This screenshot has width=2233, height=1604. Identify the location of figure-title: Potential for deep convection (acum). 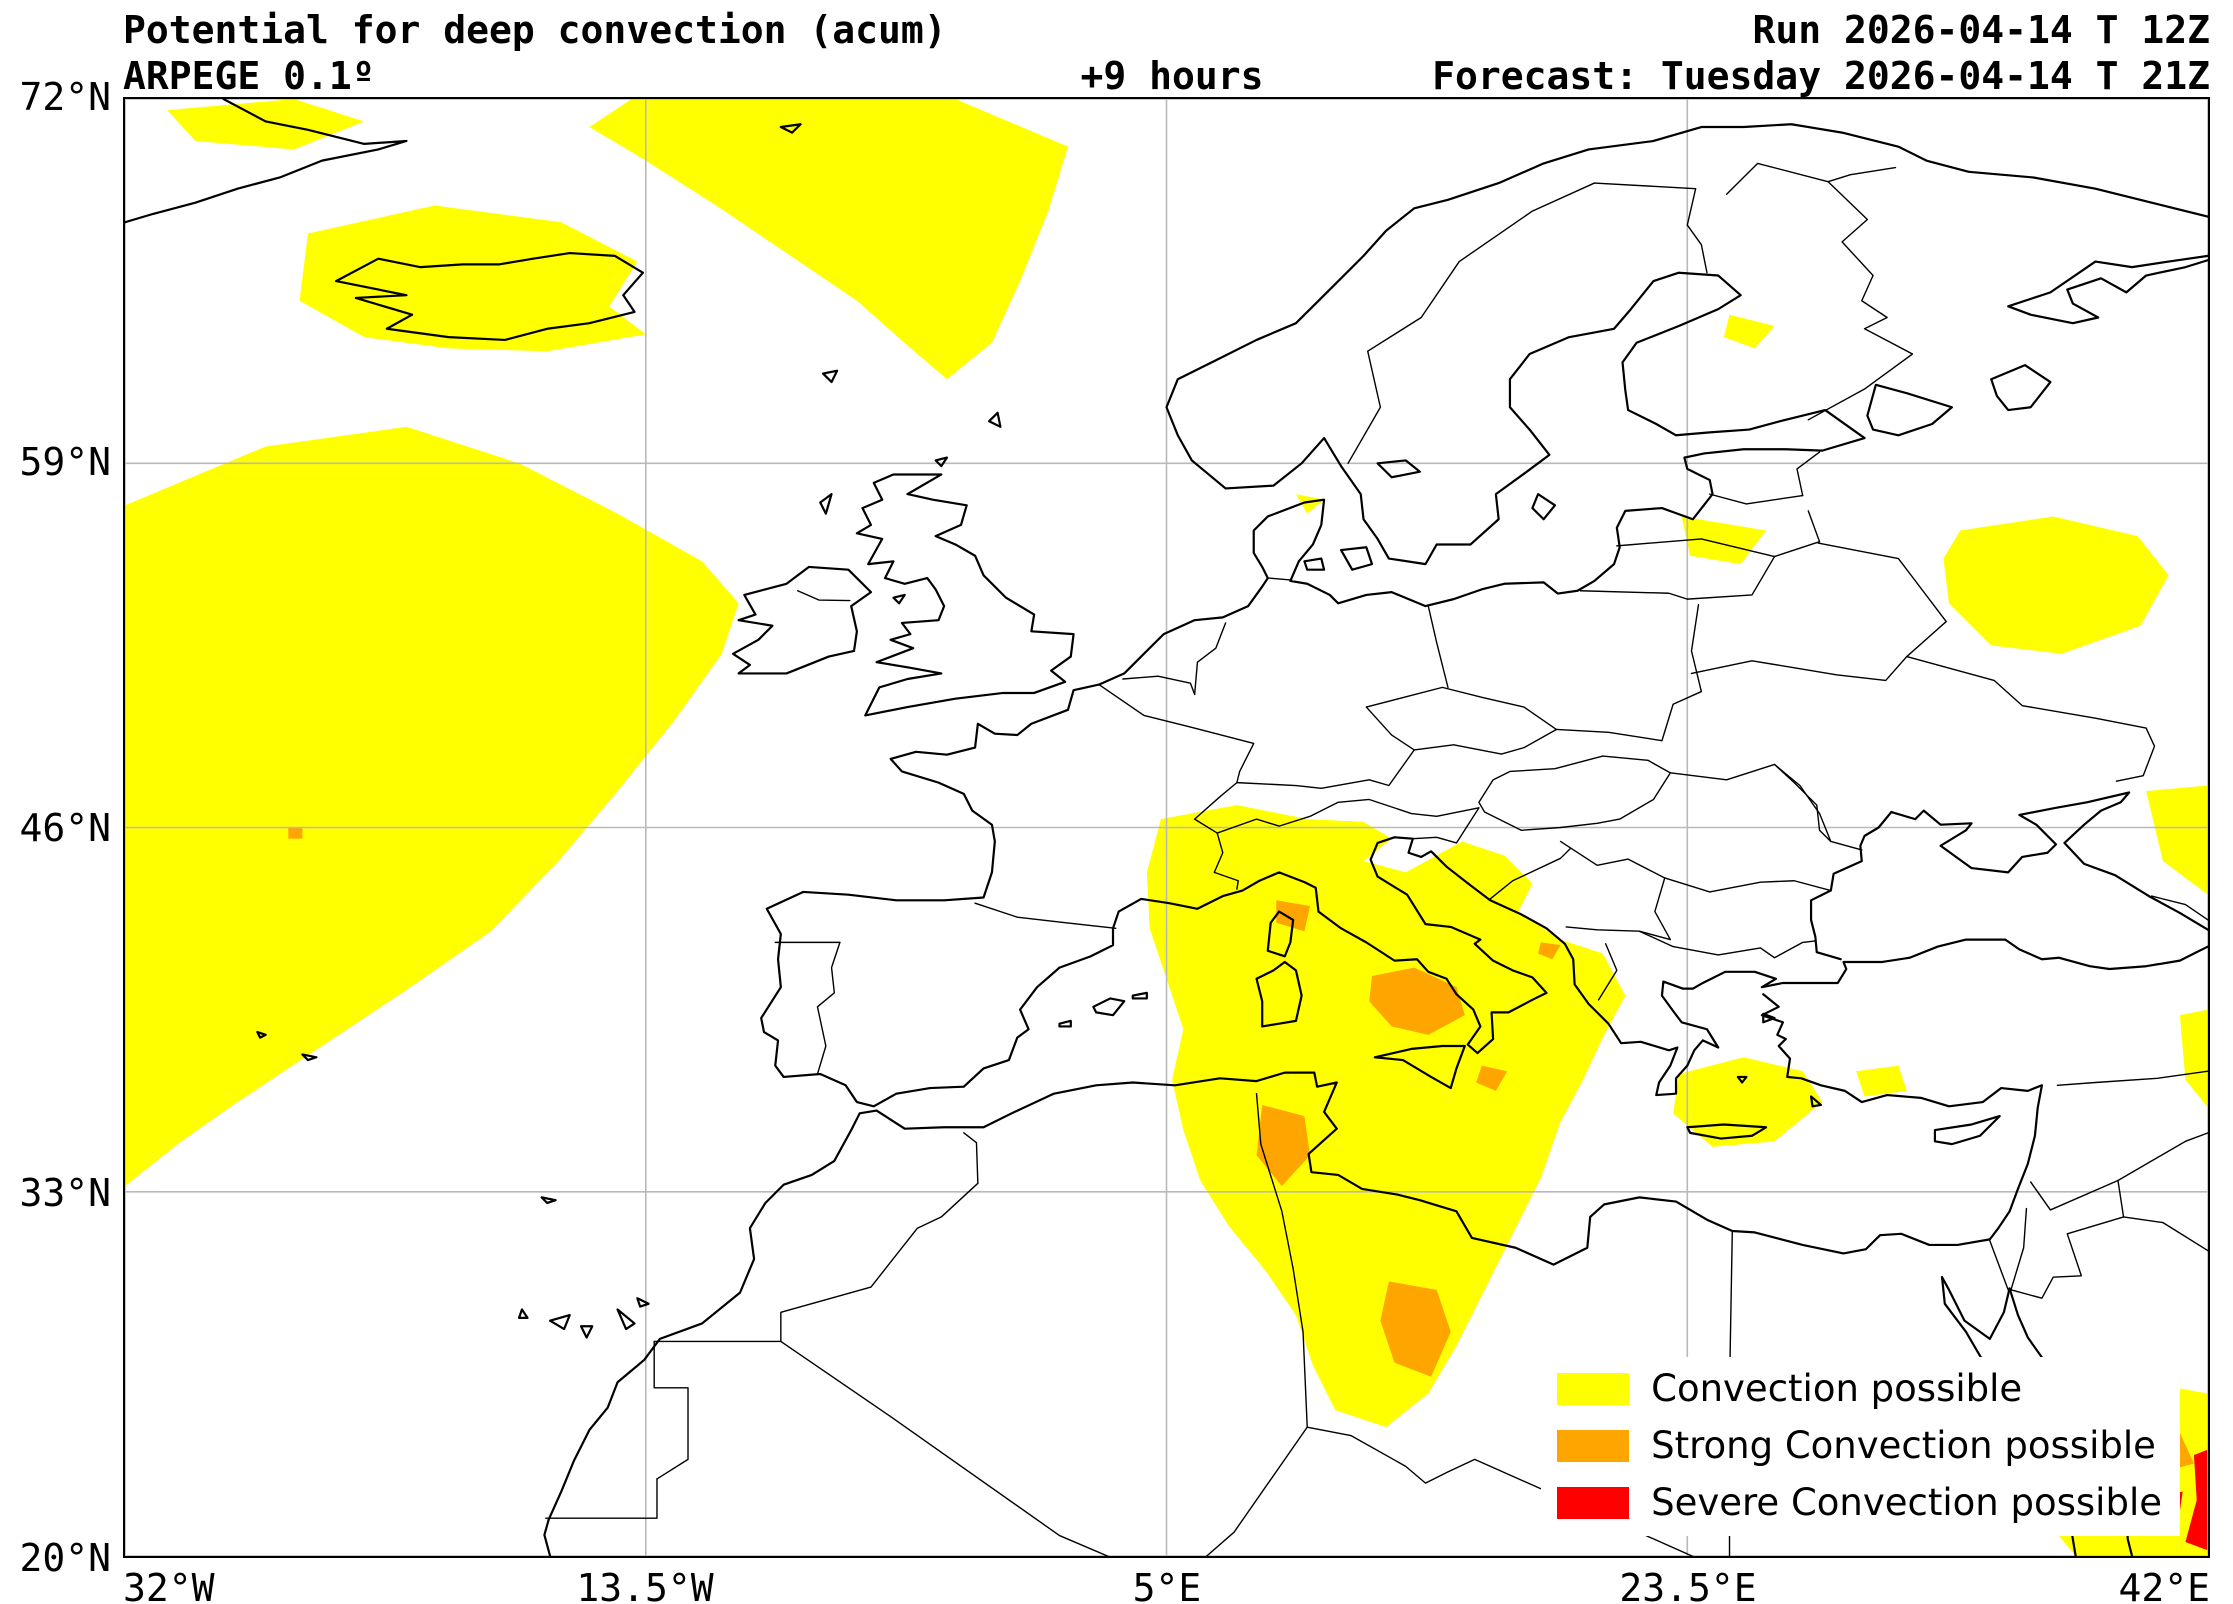
(535, 30).